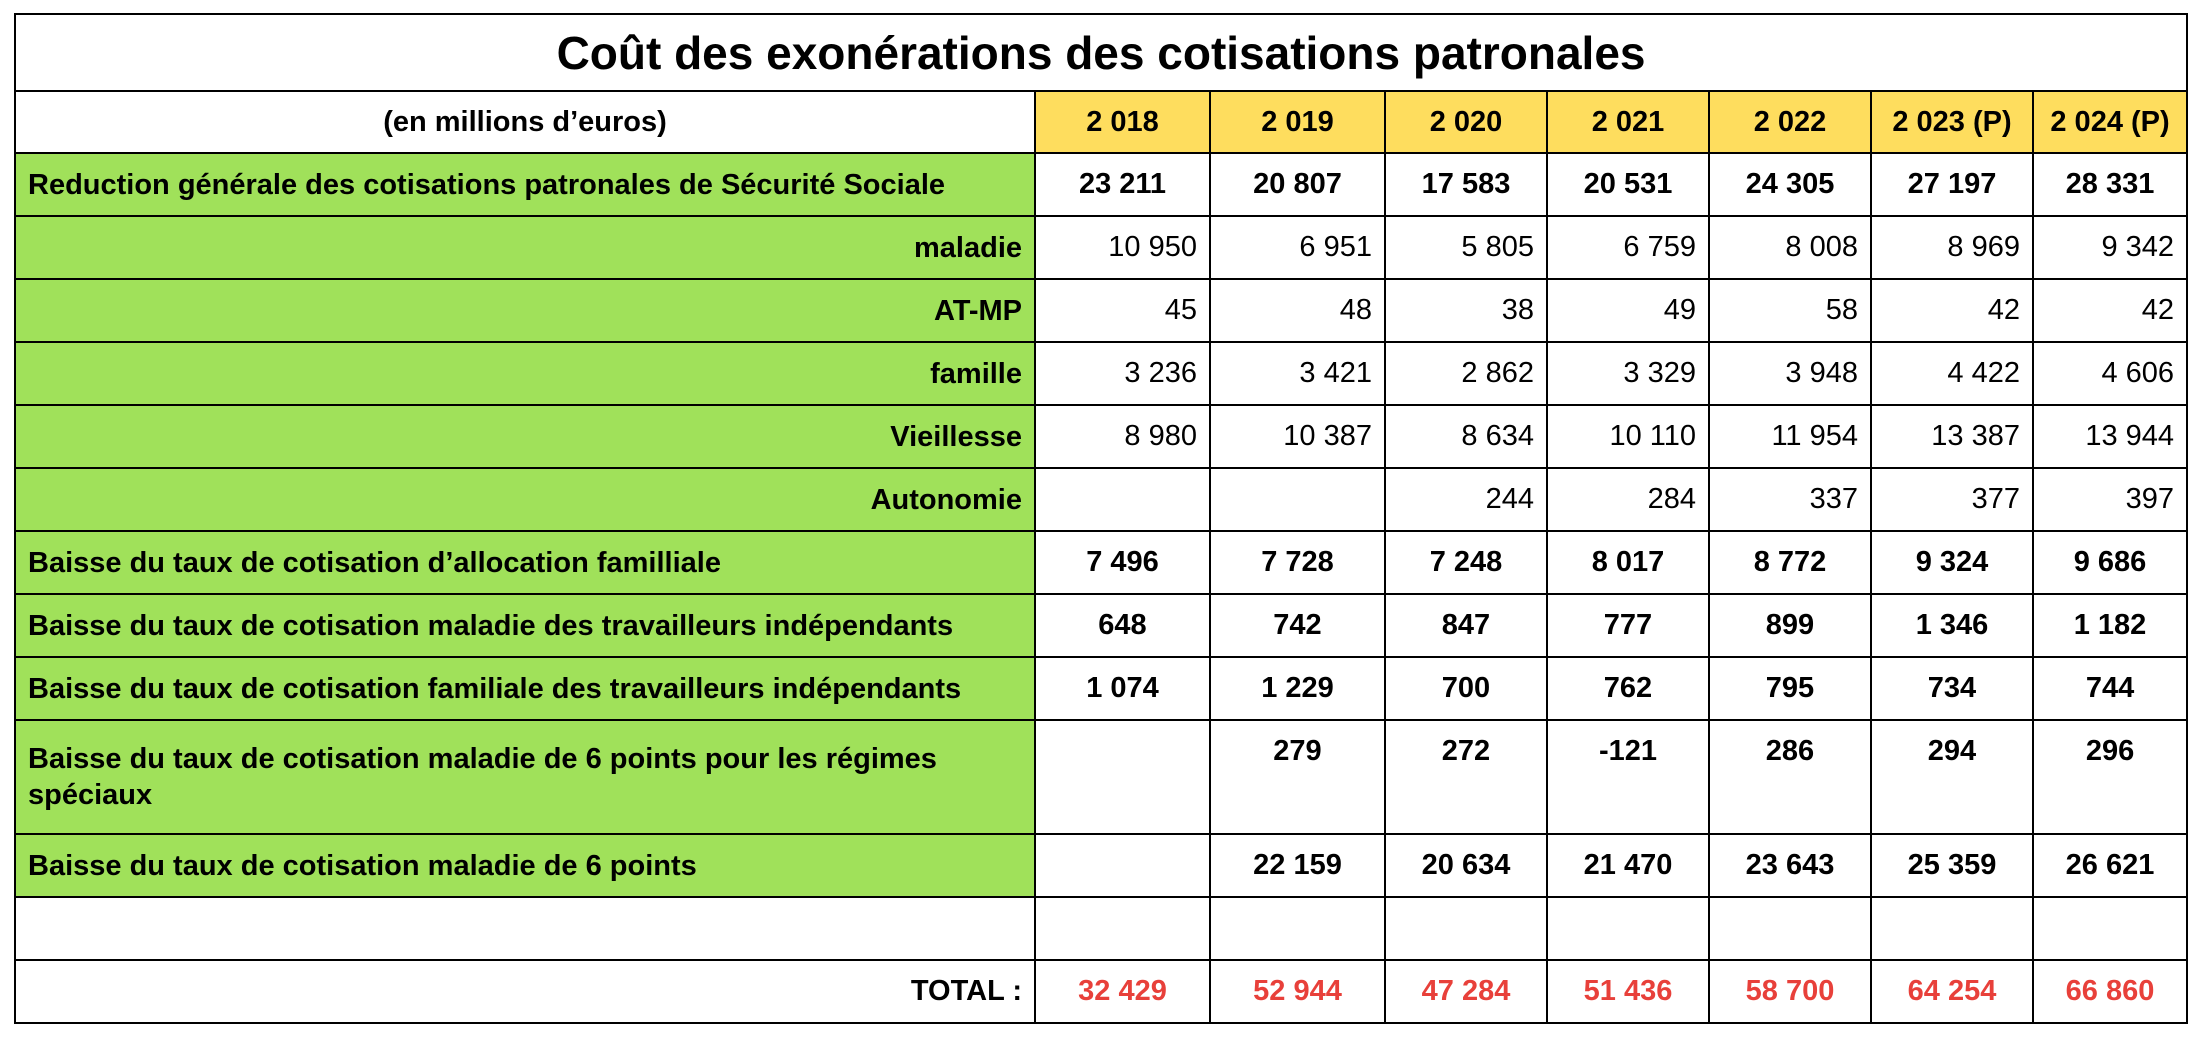 The height and width of the screenshot is (1037, 2200). What do you see at coordinates (1122, 184) in the screenshot?
I see `cell-value: 23 211` at bounding box center [1122, 184].